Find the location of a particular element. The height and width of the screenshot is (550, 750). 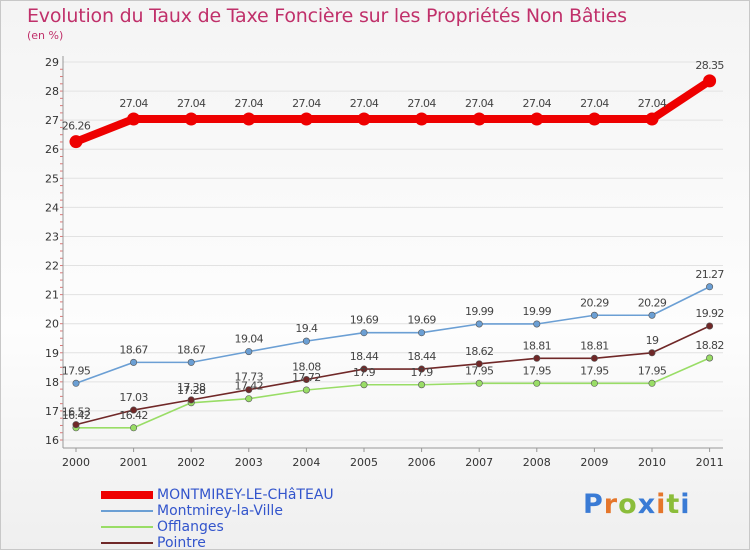

data-label: 18.62 is located at coordinates (479, 351).